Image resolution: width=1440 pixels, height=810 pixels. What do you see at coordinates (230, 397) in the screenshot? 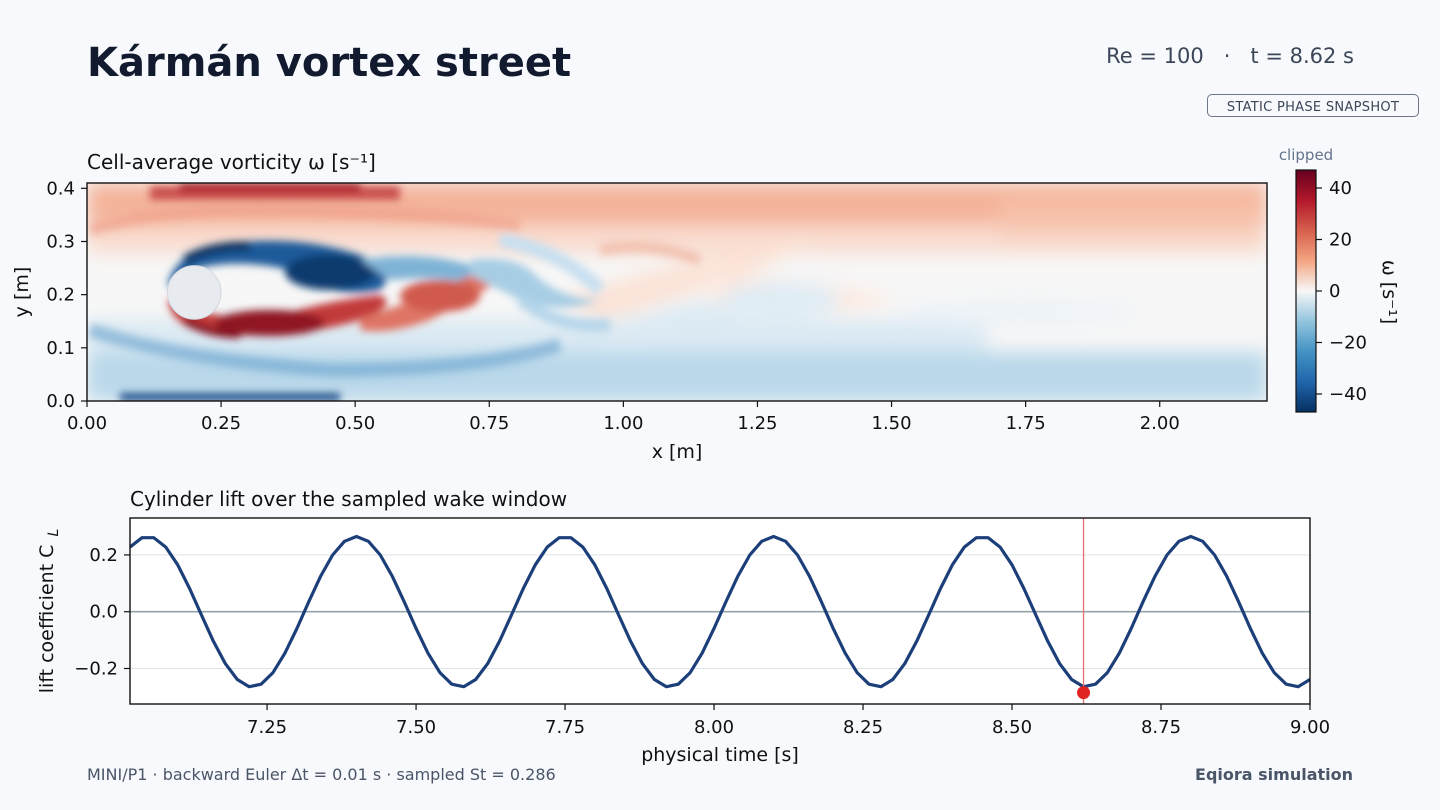
I see `lower-wall-strong` at bounding box center [230, 397].